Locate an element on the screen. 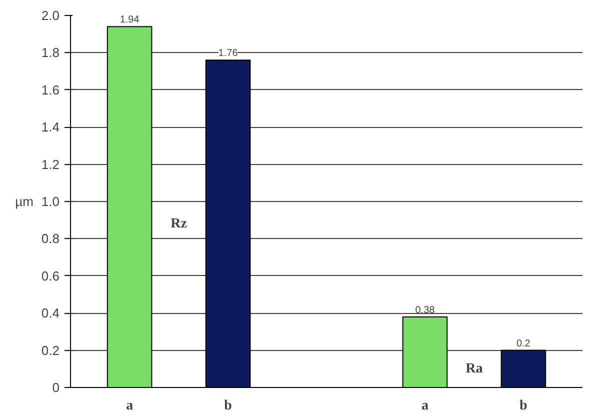 The width and height of the screenshot is (597, 416). y-tick-label: 1.0 is located at coordinates (50, 201).